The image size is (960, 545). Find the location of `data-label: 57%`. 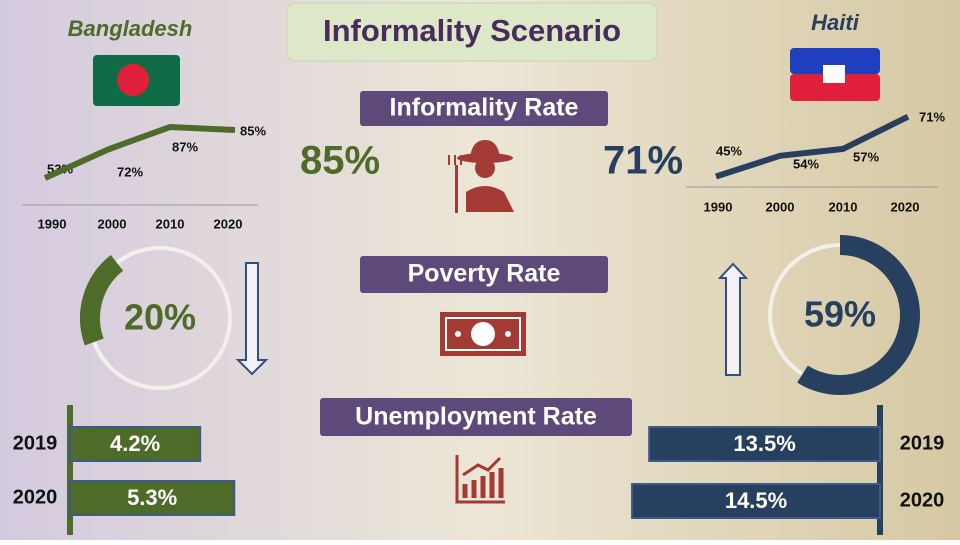

data-label: 57% is located at coordinates (866, 156).